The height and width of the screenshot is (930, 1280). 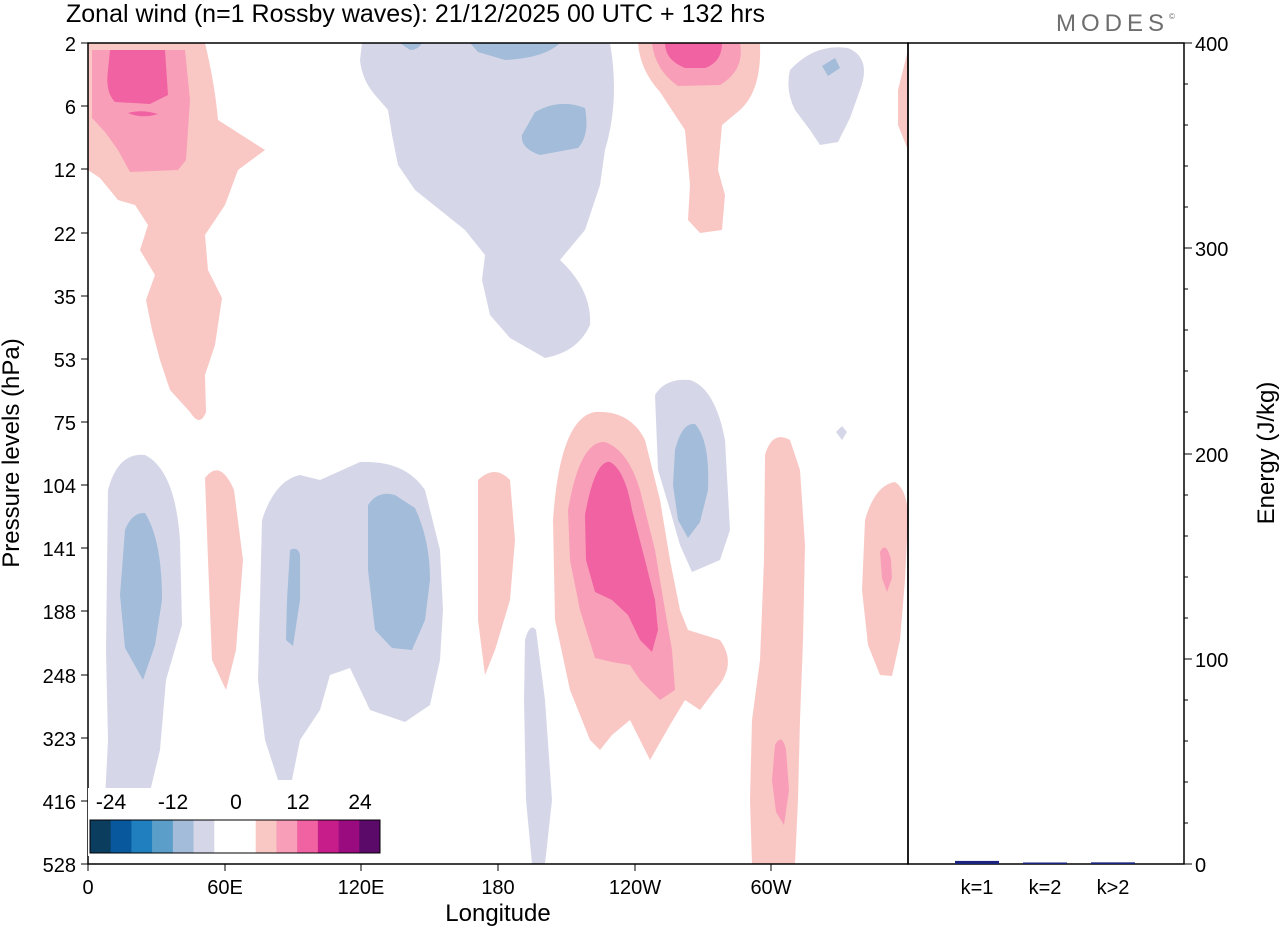 I want to click on contour-negative-12-upper-b, so click(x=411, y=46).